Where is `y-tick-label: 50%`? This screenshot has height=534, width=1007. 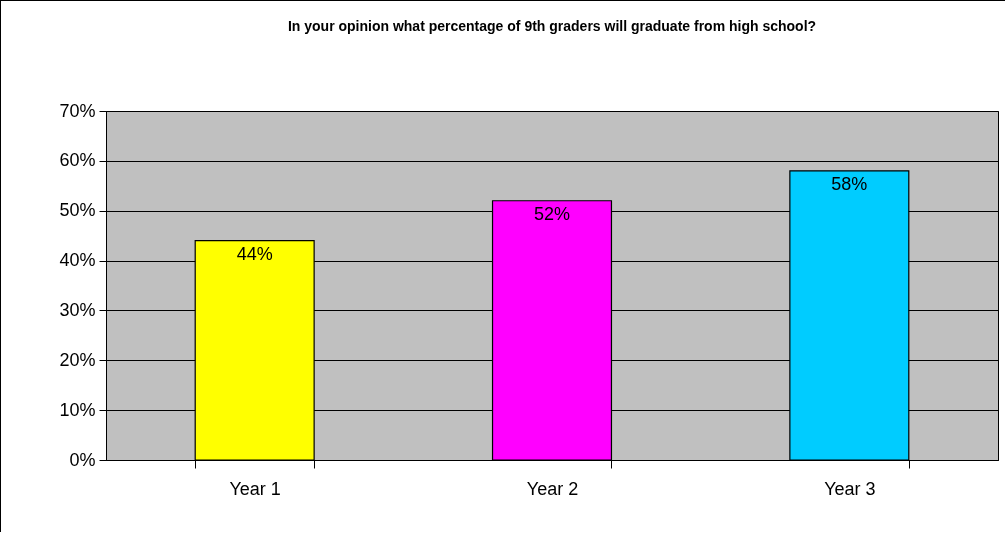
y-tick-label: 50% is located at coordinates (77, 210).